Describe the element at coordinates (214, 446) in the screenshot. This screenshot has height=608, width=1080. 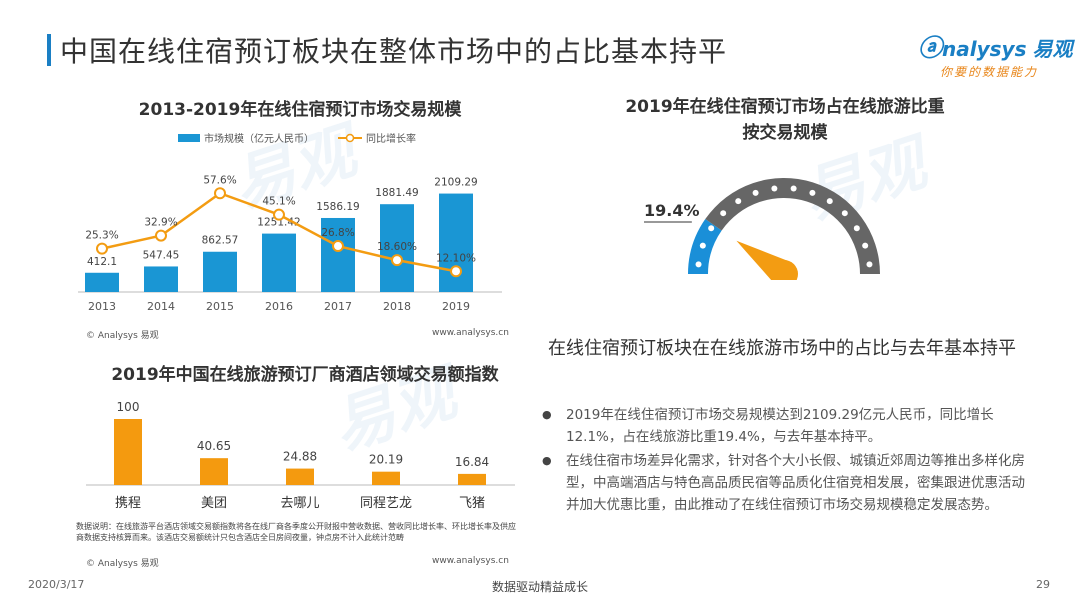
I see `bar-data-label: 40.65` at that location.